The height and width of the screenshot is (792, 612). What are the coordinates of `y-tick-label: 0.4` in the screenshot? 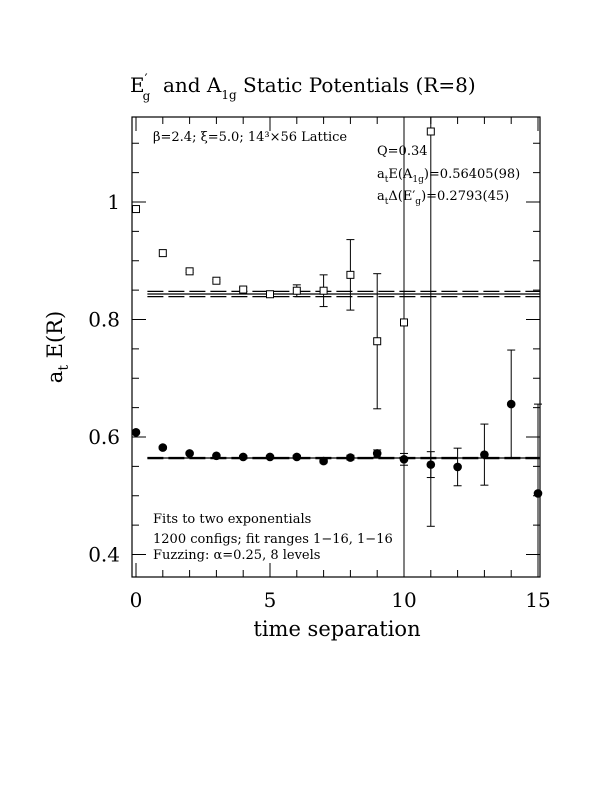 It's located at (104, 555).